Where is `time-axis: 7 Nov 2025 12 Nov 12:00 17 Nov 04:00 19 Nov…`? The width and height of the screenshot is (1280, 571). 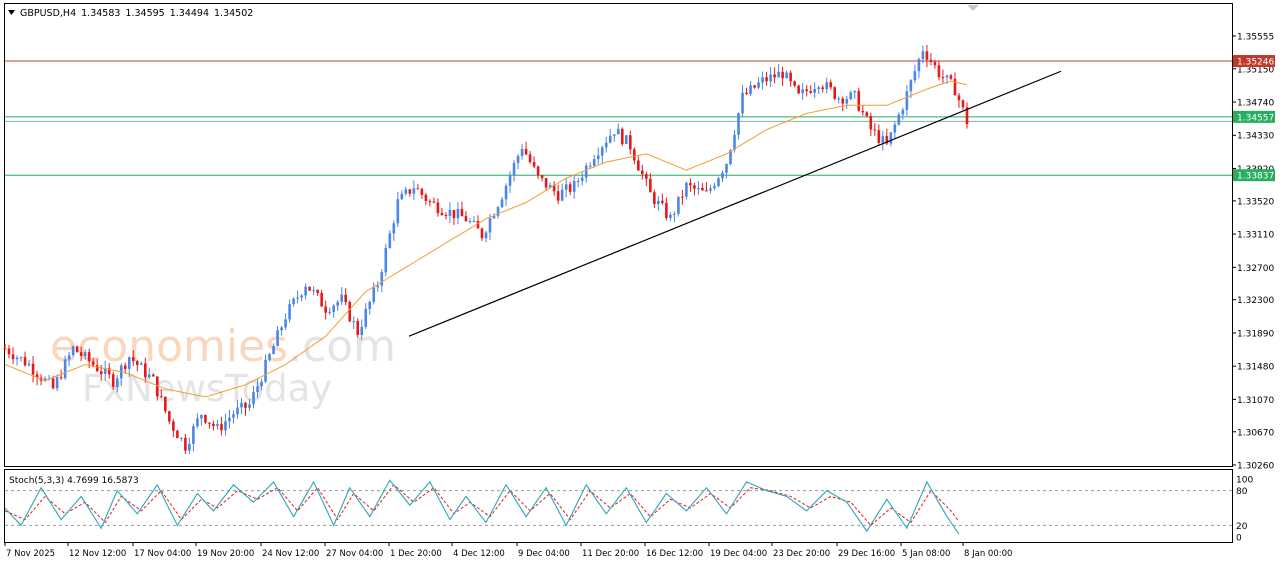
time-axis: 7 Nov 2025 12 Nov 12:00 17 Nov 04:00 19 Nov… is located at coordinates (508, 550).